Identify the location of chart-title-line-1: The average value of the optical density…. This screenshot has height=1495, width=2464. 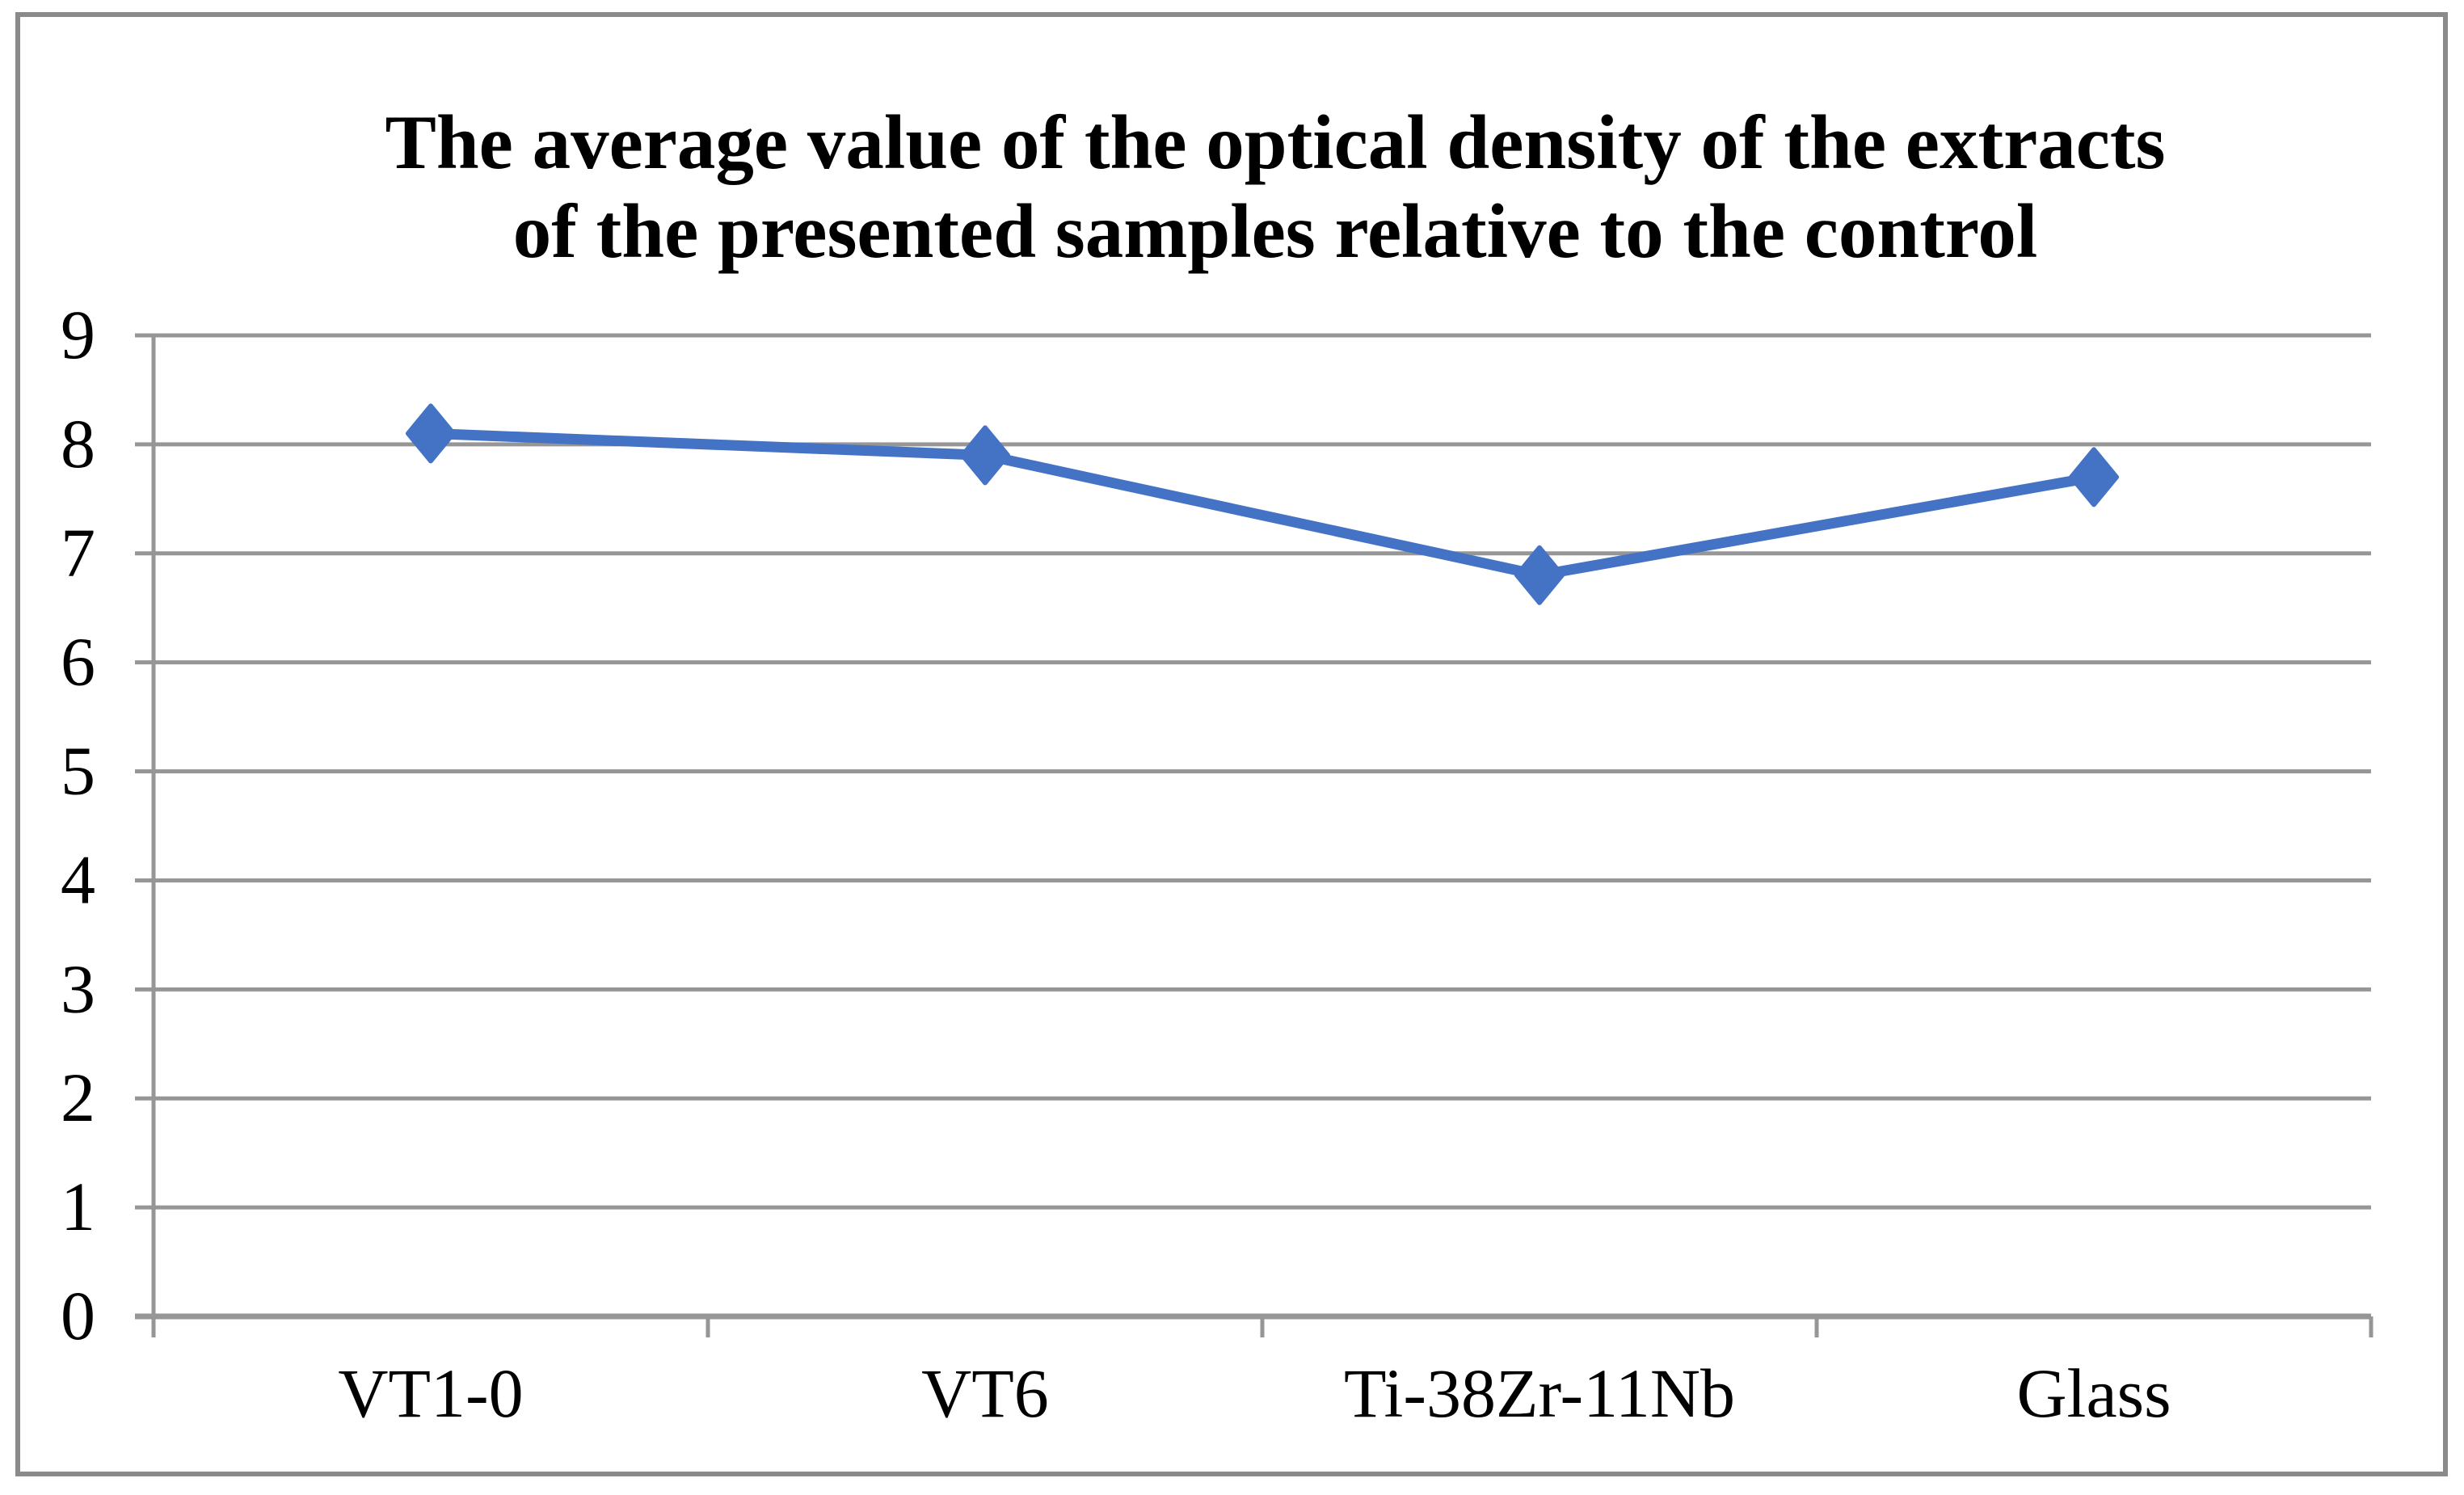
(1275, 142).